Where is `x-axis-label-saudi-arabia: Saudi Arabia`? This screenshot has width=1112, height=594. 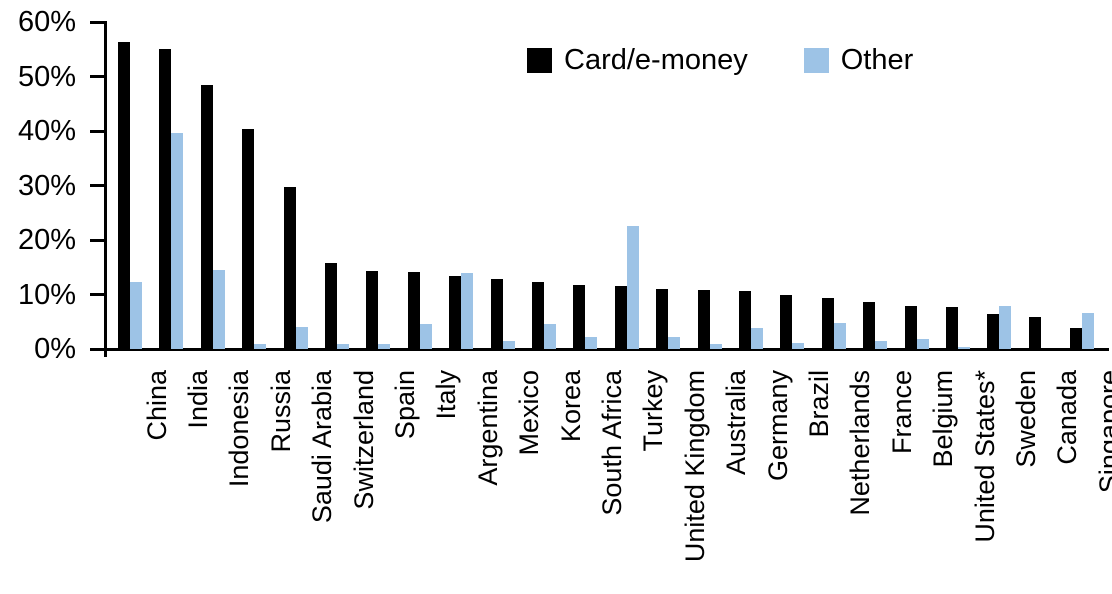
x-axis-label-saudi-arabia: Saudi Arabia is located at coordinates (322, 447).